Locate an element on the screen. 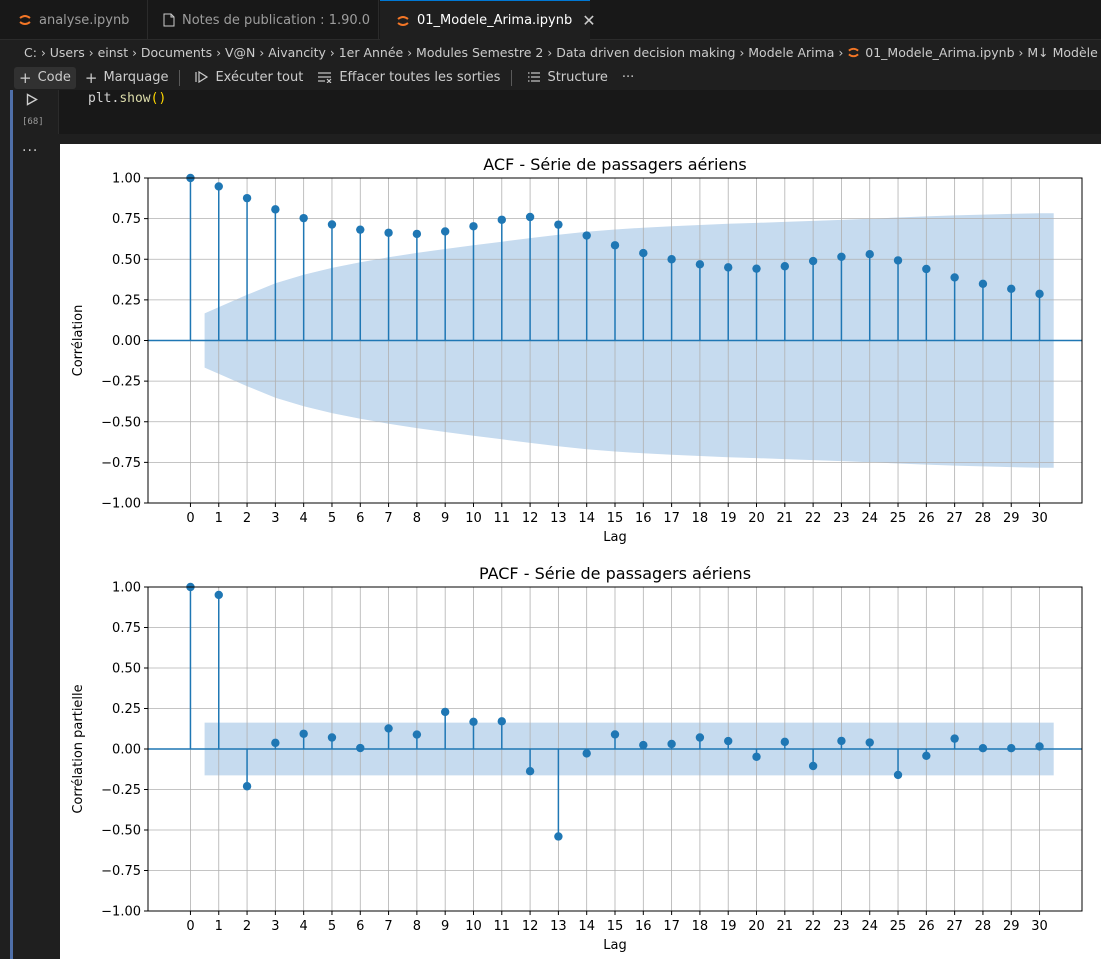 Image resolution: width=1101 pixels, height=959 pixels. toolbar-divider is located at coordinates (180, 77).